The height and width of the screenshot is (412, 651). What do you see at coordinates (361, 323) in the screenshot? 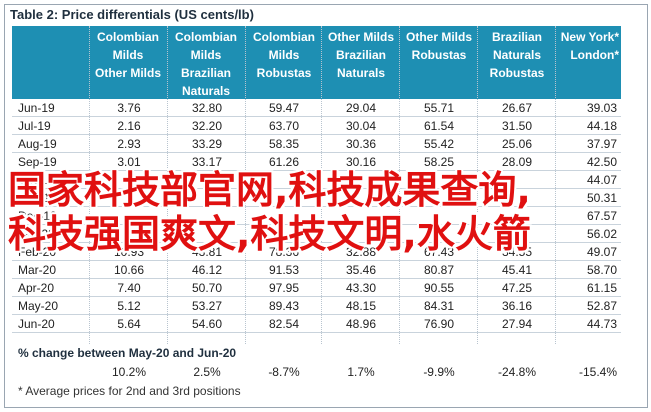
I see `cell: 48.96` at bounding box center [361, 323].